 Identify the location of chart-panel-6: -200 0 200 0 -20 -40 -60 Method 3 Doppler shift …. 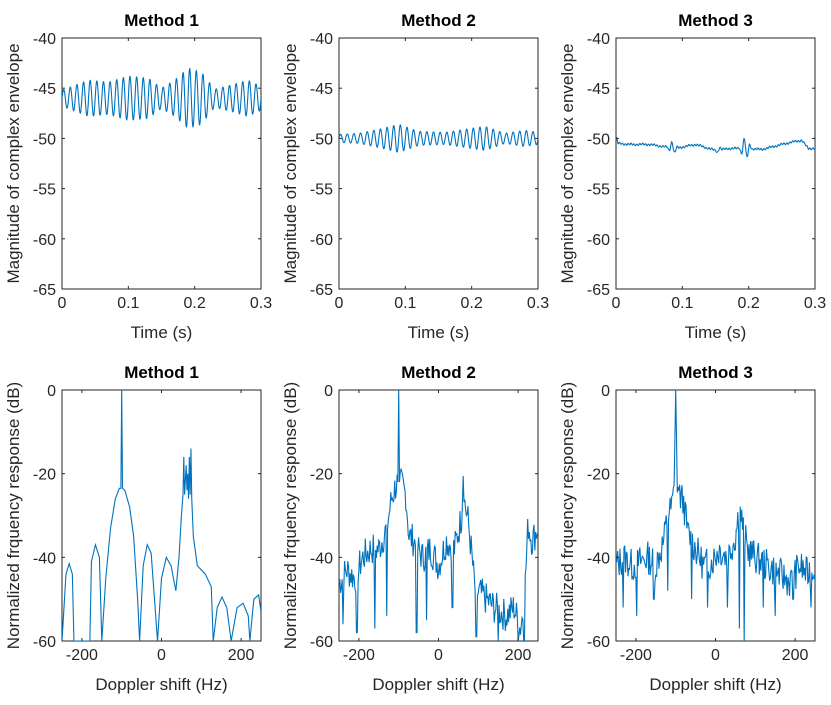
(687, 528).